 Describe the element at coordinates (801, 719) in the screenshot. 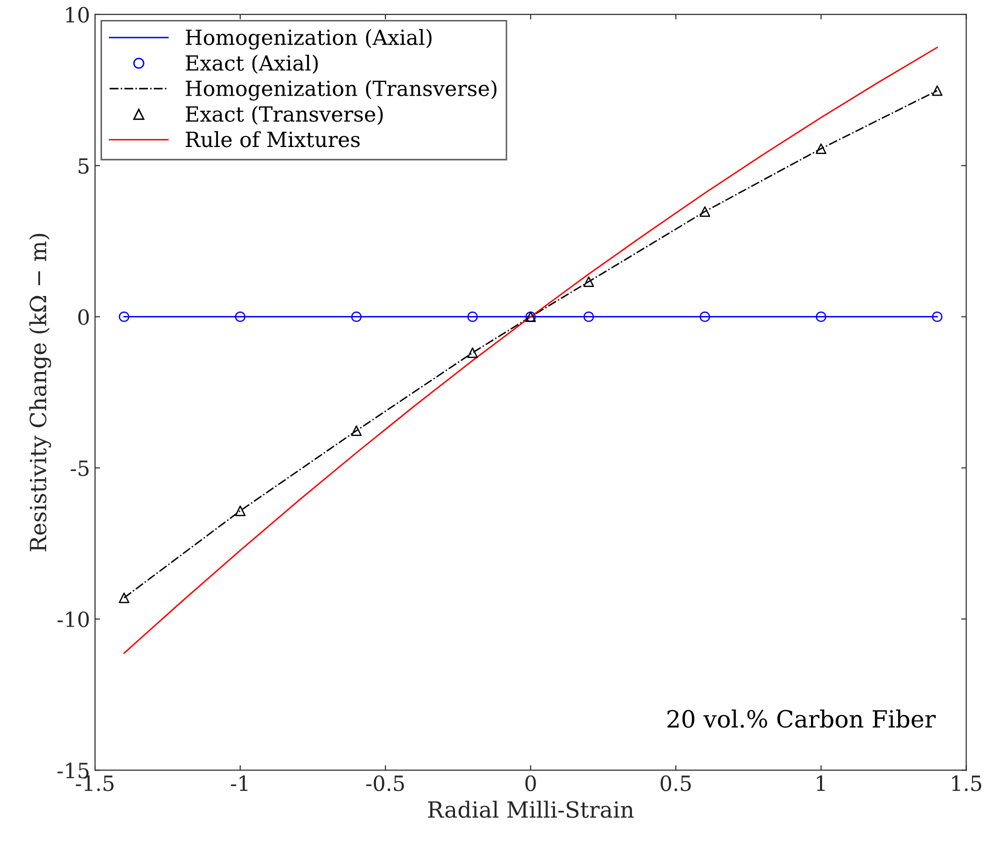

I see `annotation: 20 vol.% Carbon Fiber` at that location.